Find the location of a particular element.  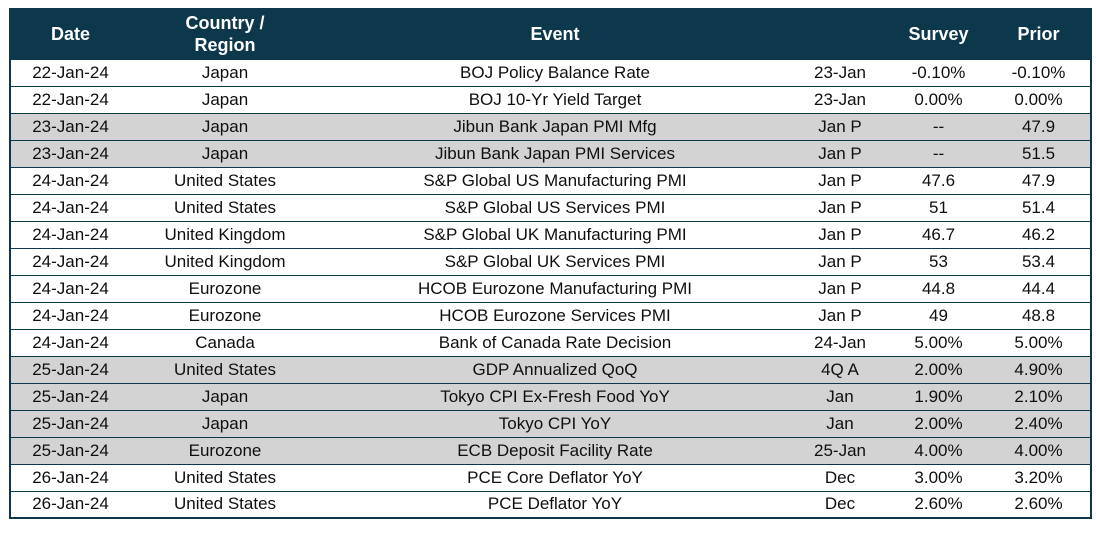

table-header-row: Date Country / Region Event Survey Prior is located at coordinates (550, 34).